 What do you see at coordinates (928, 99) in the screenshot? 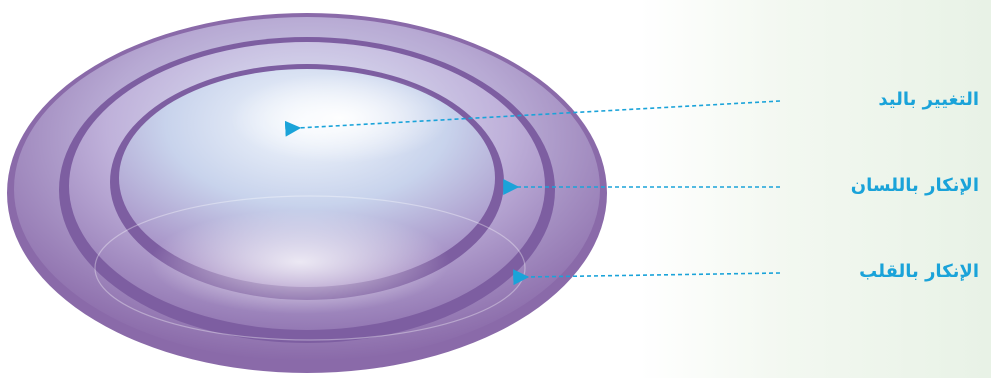
I see `label-change-by-hand: التغيير باليد` at bounding box center [928, 99].